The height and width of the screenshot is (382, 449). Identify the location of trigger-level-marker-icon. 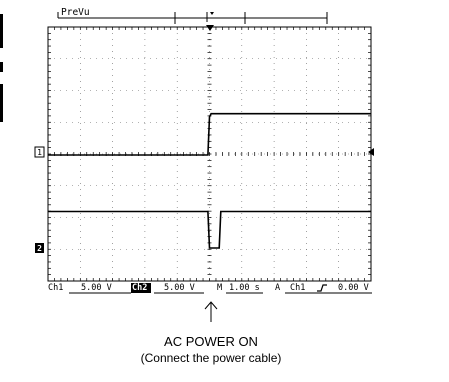
(371, 152).